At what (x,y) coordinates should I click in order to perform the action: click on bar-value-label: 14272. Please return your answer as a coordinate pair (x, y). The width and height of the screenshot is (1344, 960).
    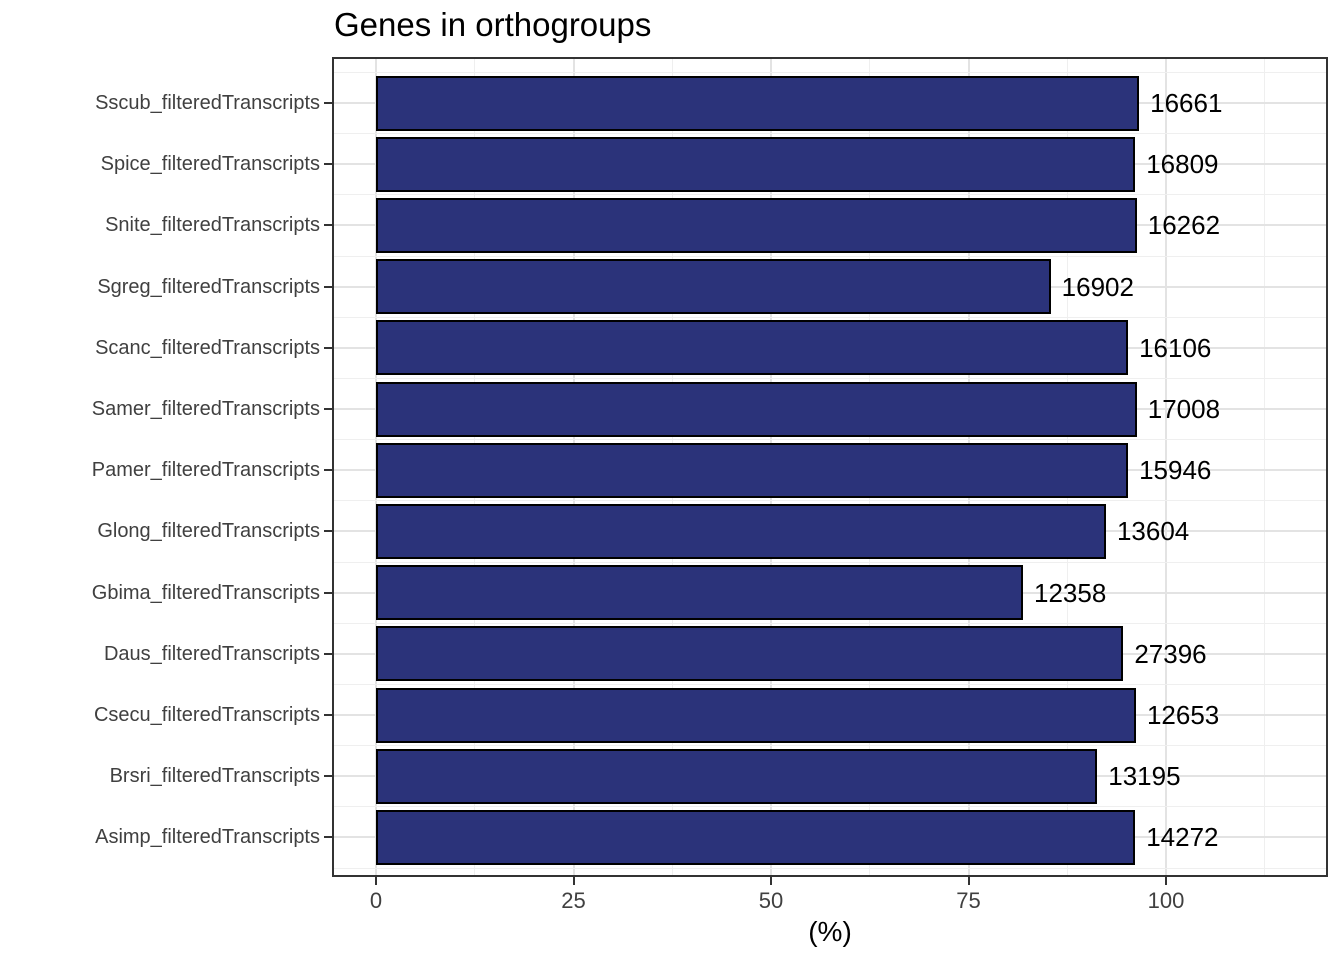
    Looking at the image, I should click on (1182, 837).